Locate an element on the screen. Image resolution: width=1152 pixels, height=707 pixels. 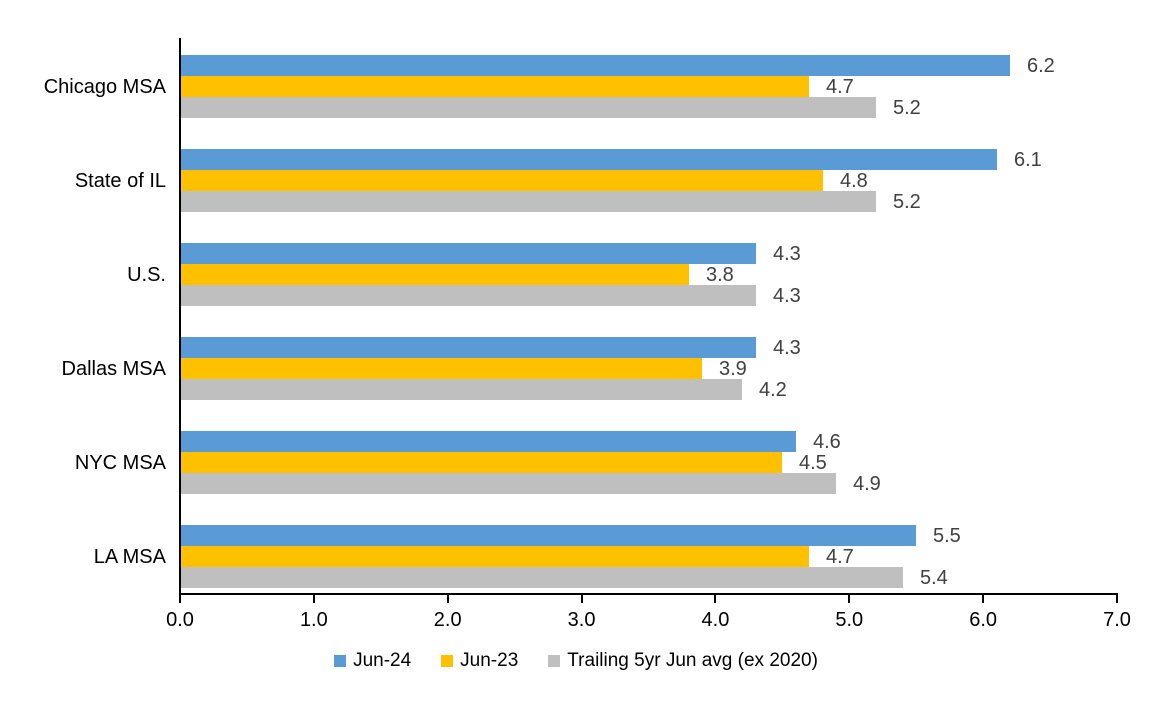
x-tick-4.0 is located at coordinates (715, 598).